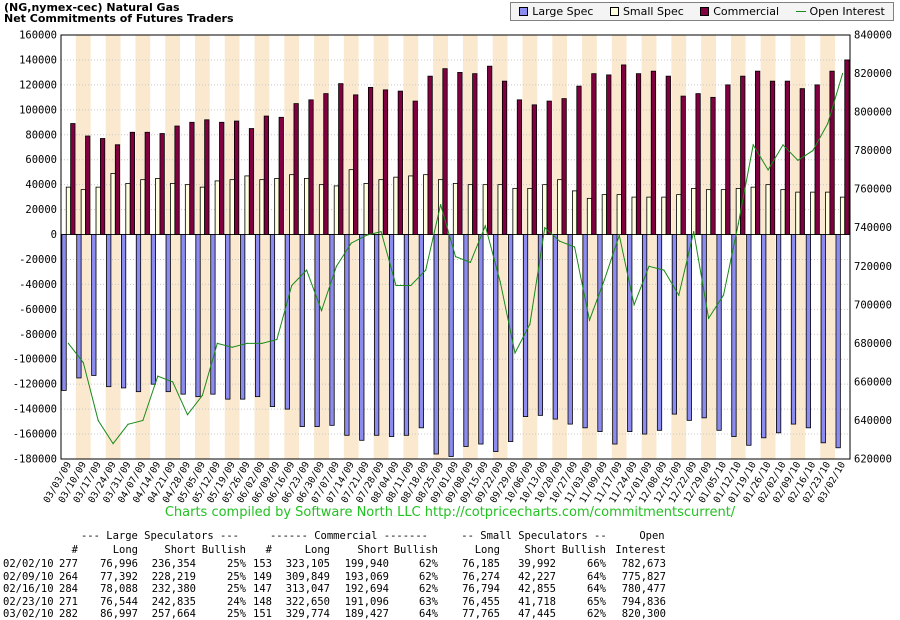 The image size is (900, 620). Describe the element at coordinates (537, 564) in the screenshot. I see `table-cell: 39,992` at that location.